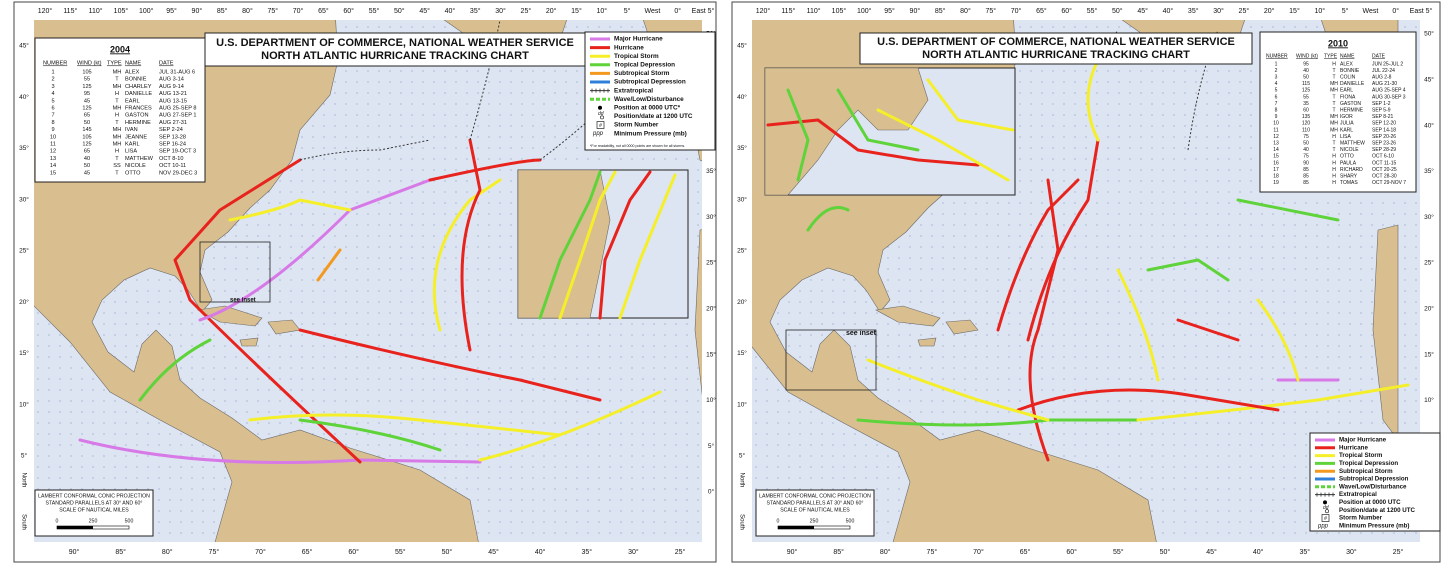  What do you see at coordinates (138, 108) in the screenshot?
I see `table-cell: FRANCES` at bounding box center [138, 108].